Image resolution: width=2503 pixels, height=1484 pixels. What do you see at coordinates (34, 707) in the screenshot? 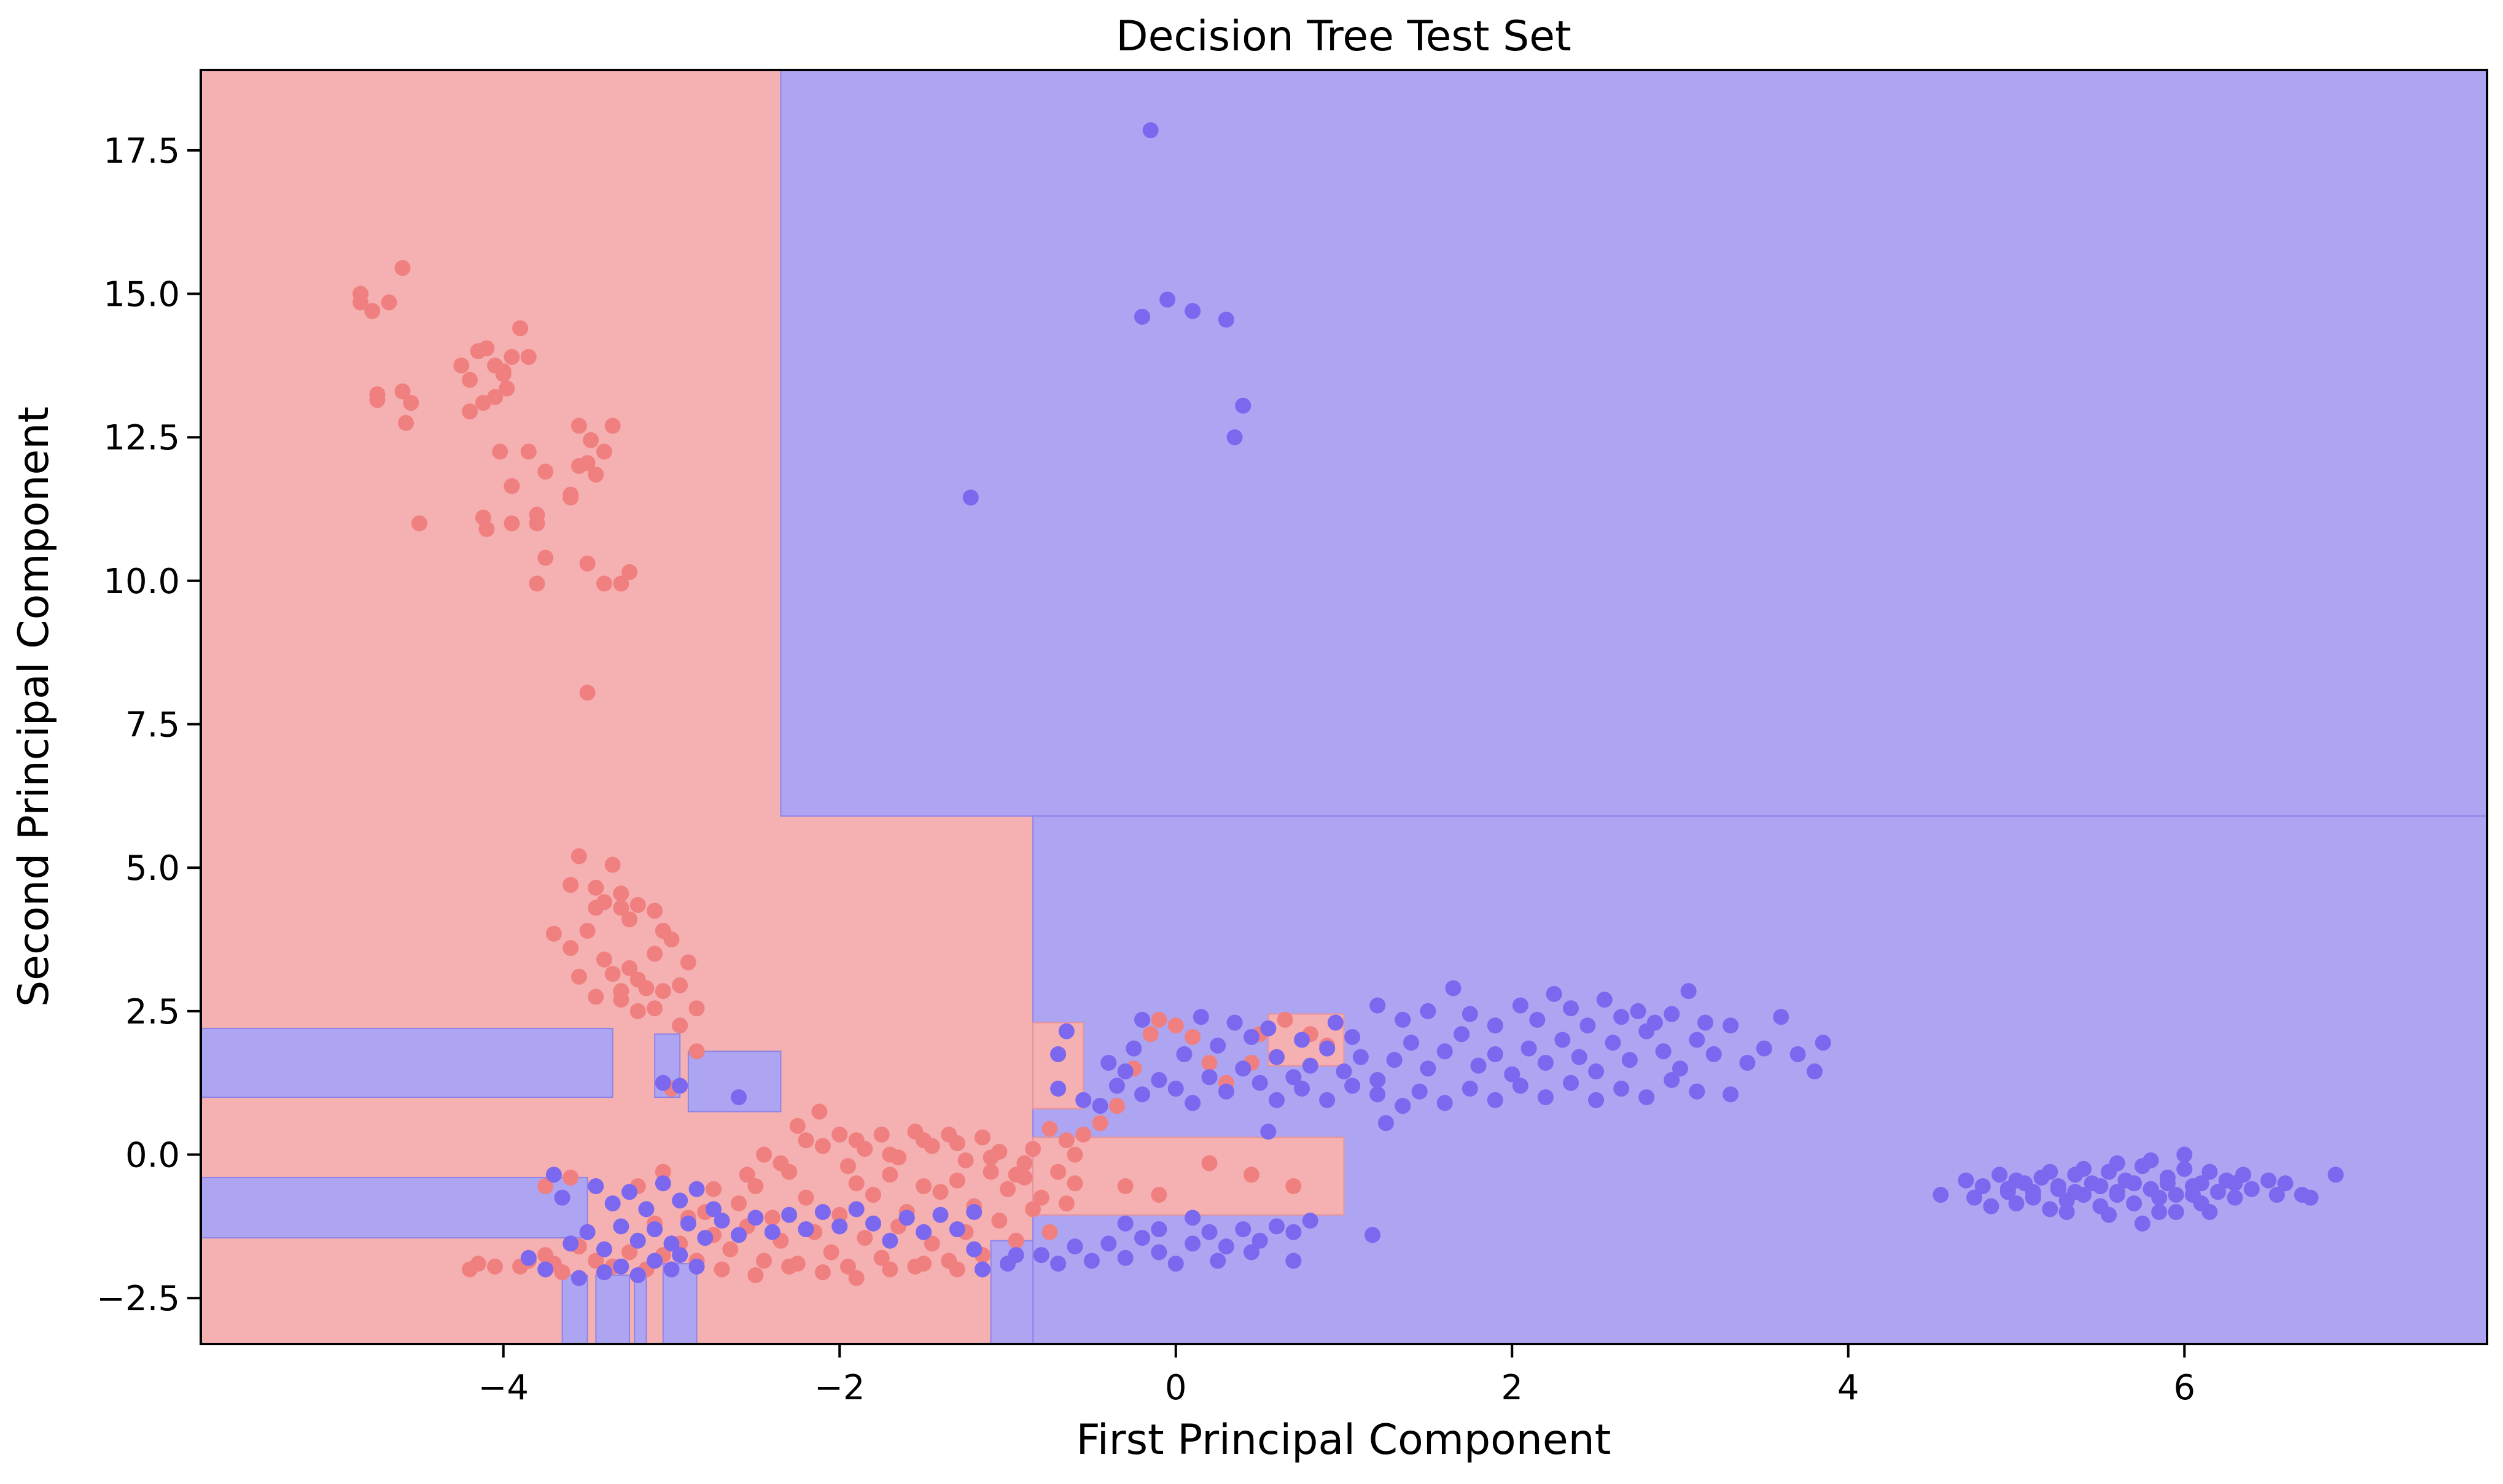
I see `y-axis-label: Second Principal Component` at bounding box center [34, 707].